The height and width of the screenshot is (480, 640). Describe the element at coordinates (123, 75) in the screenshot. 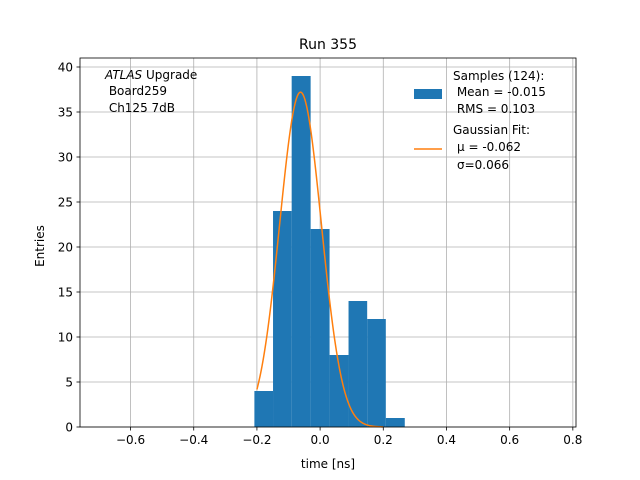

I see `annotation-italic: ATLAS` at that location.